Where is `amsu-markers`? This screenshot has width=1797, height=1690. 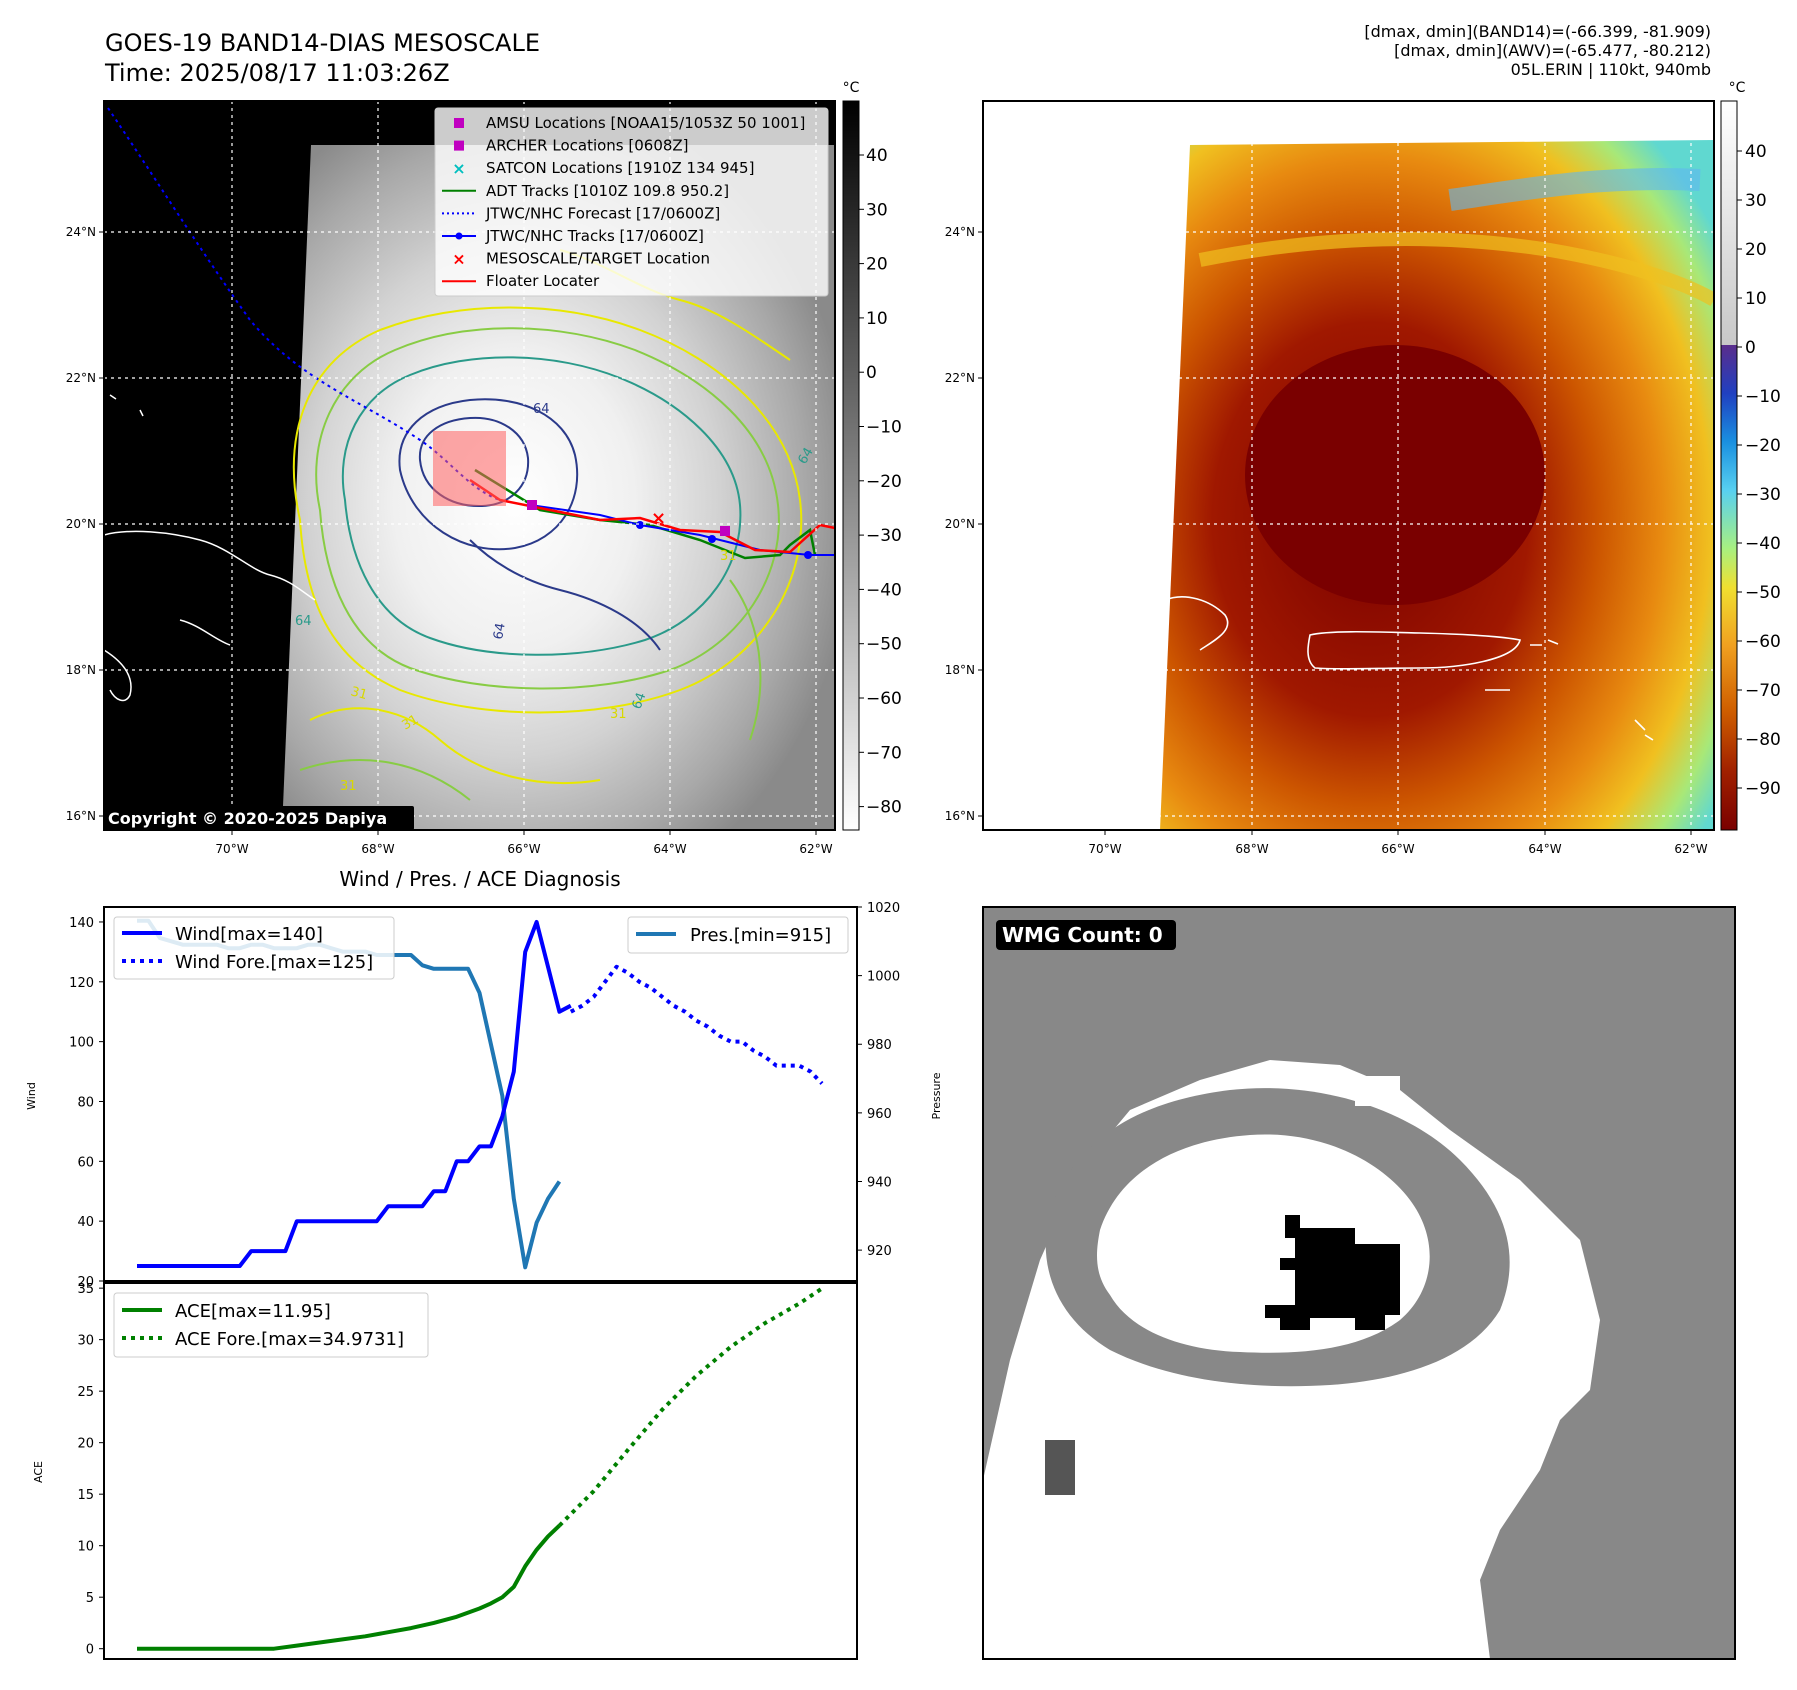
amsu-markers is located at coordinates (628, 518).